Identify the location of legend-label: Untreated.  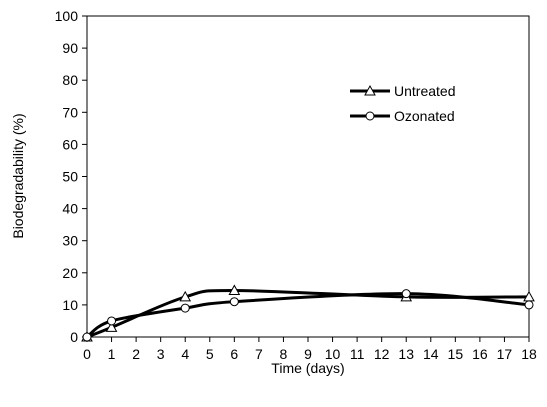
(424, 91).